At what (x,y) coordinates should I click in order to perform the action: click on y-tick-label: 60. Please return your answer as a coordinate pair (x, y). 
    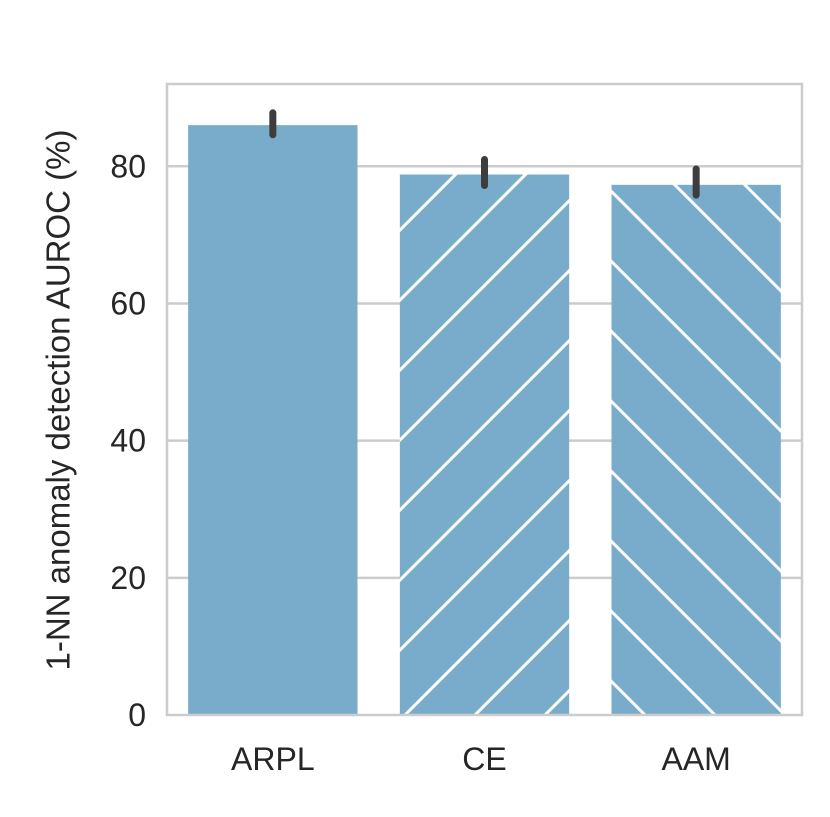
    Looking at the image, I should click on (128, 303).